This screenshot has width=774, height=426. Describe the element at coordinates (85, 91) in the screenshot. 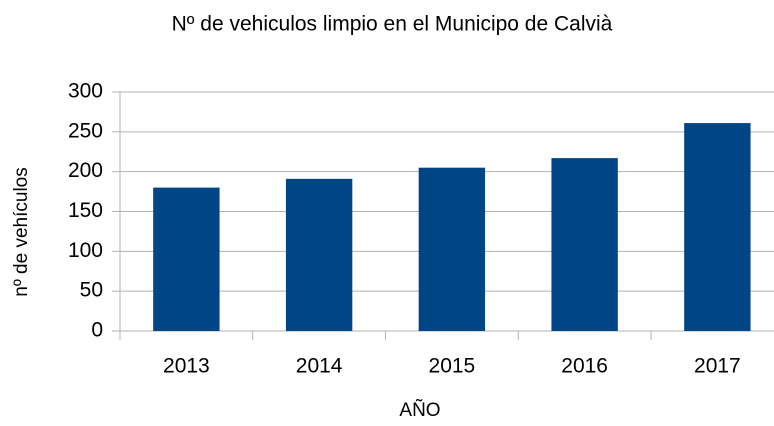

I see `y-tick-label: 300` at that location.